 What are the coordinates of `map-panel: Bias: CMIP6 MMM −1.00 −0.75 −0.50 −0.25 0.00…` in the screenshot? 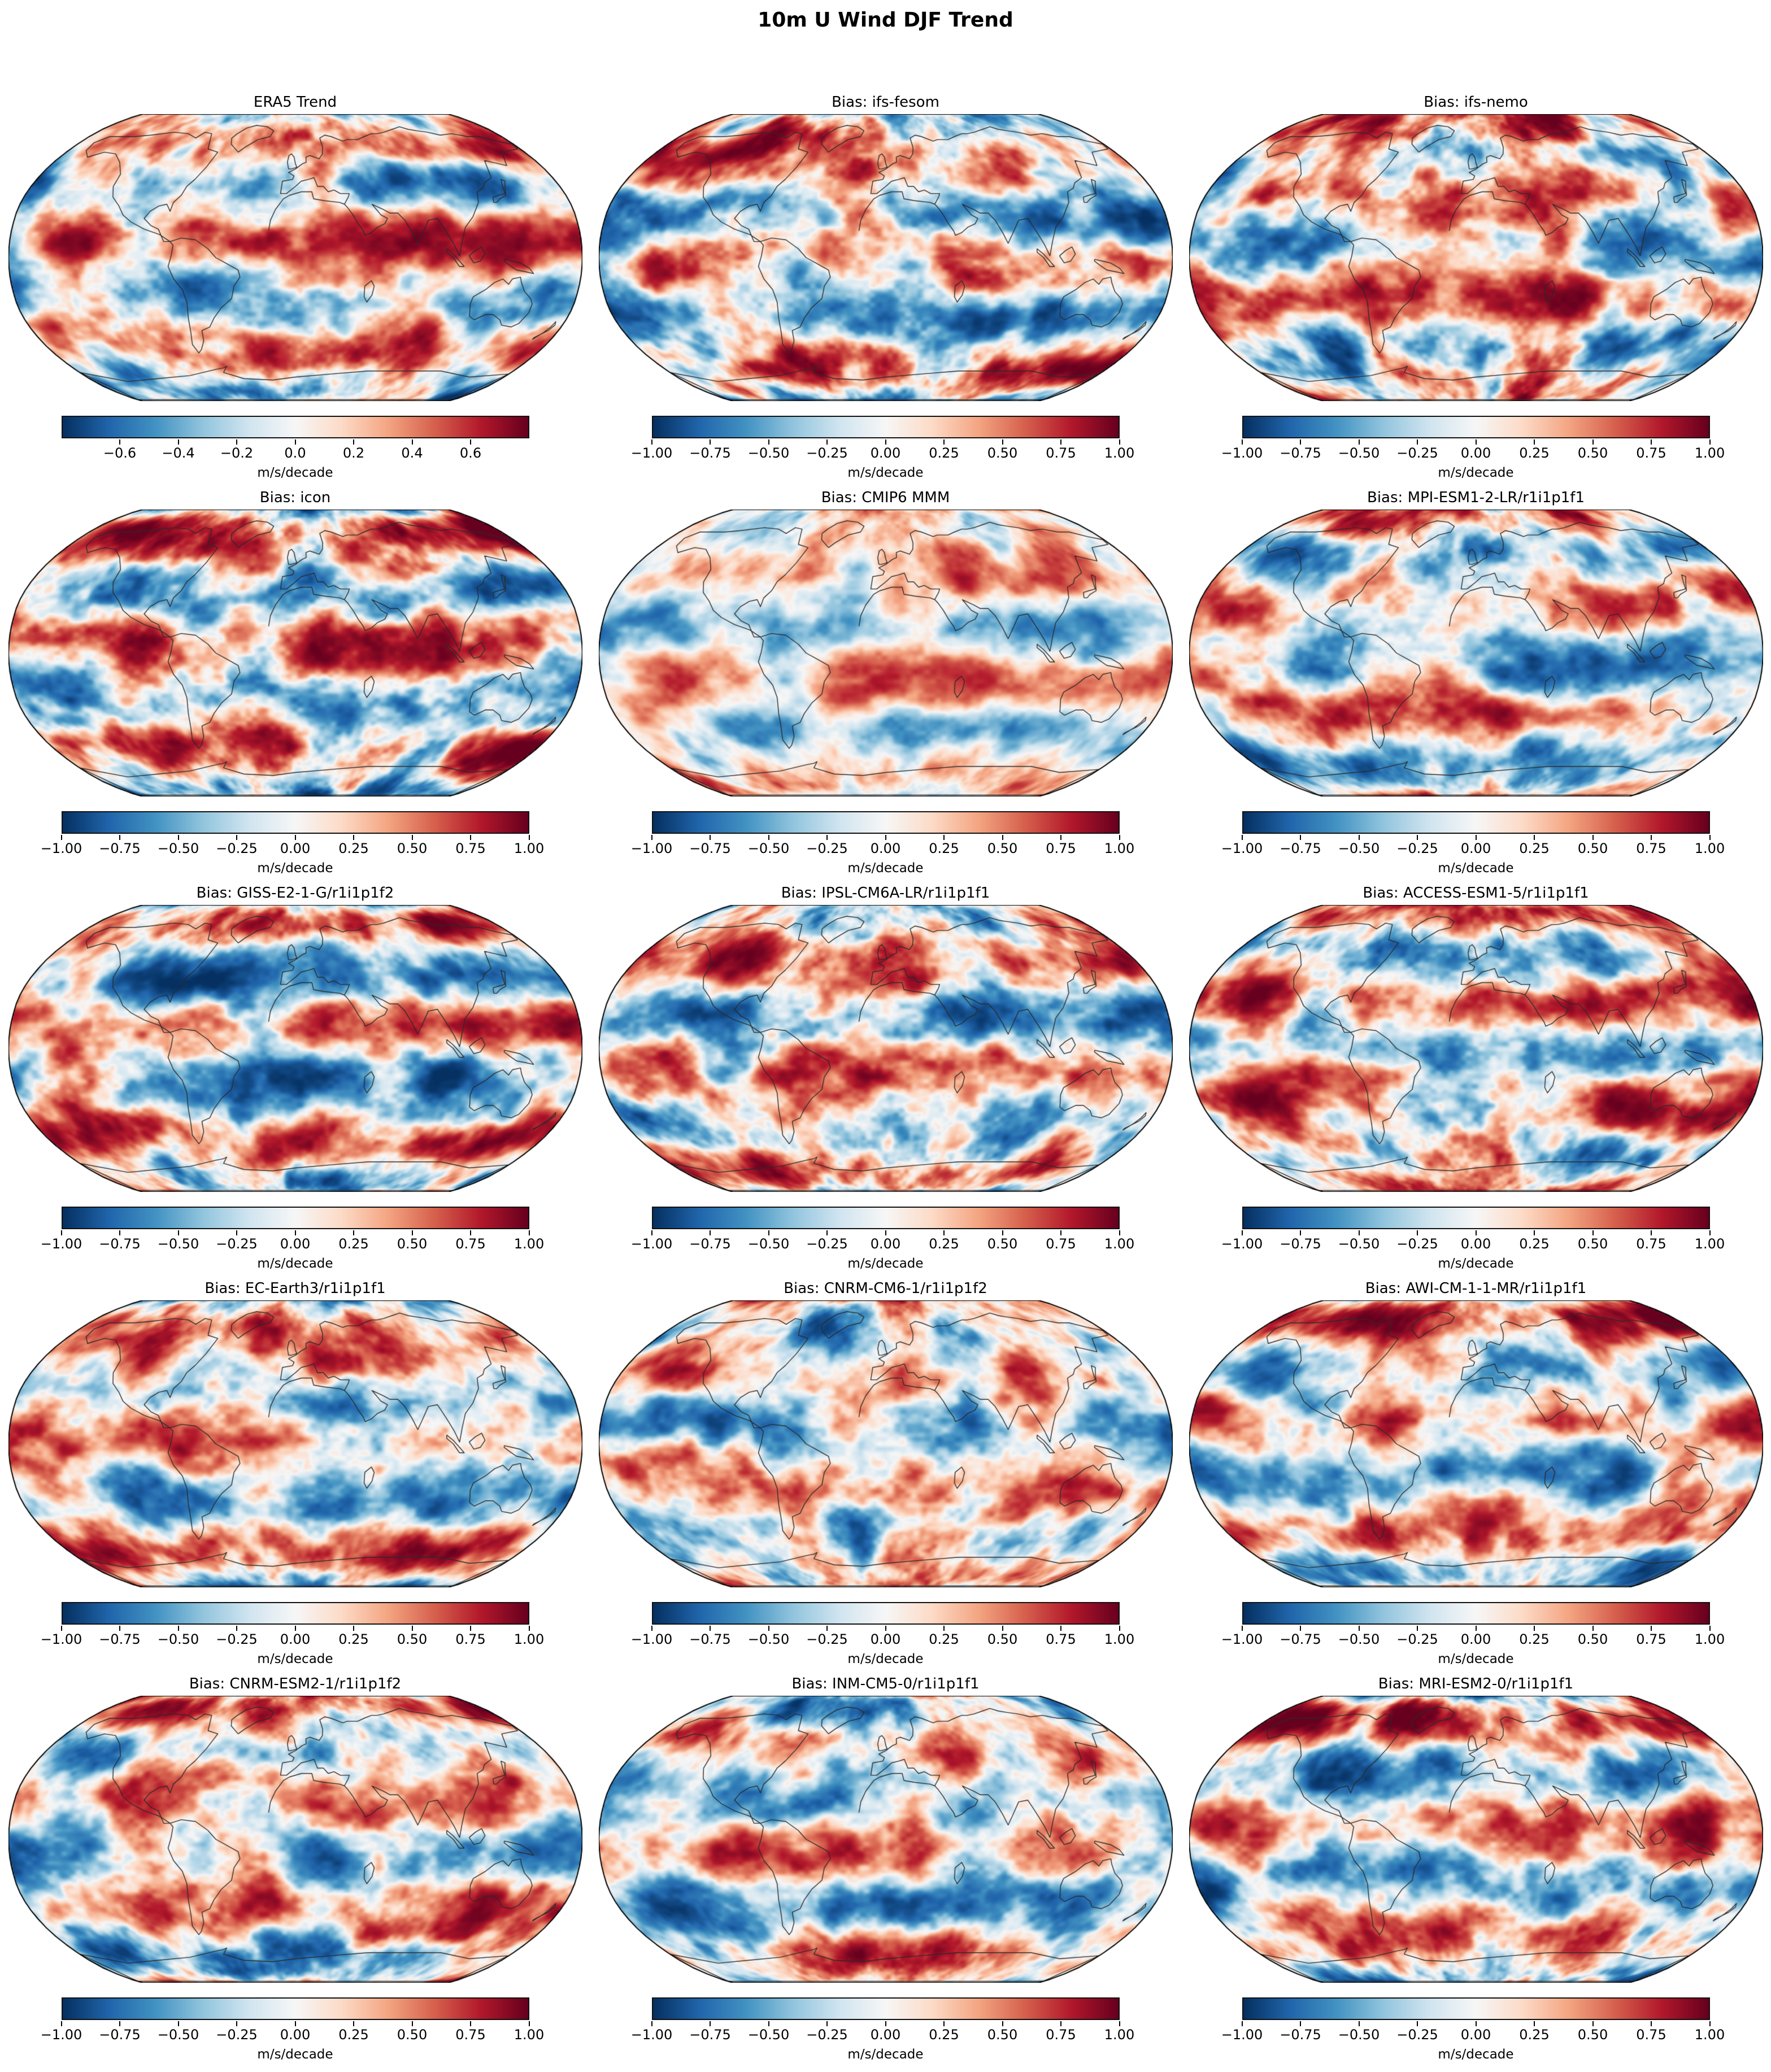 It's located at (885, 683).